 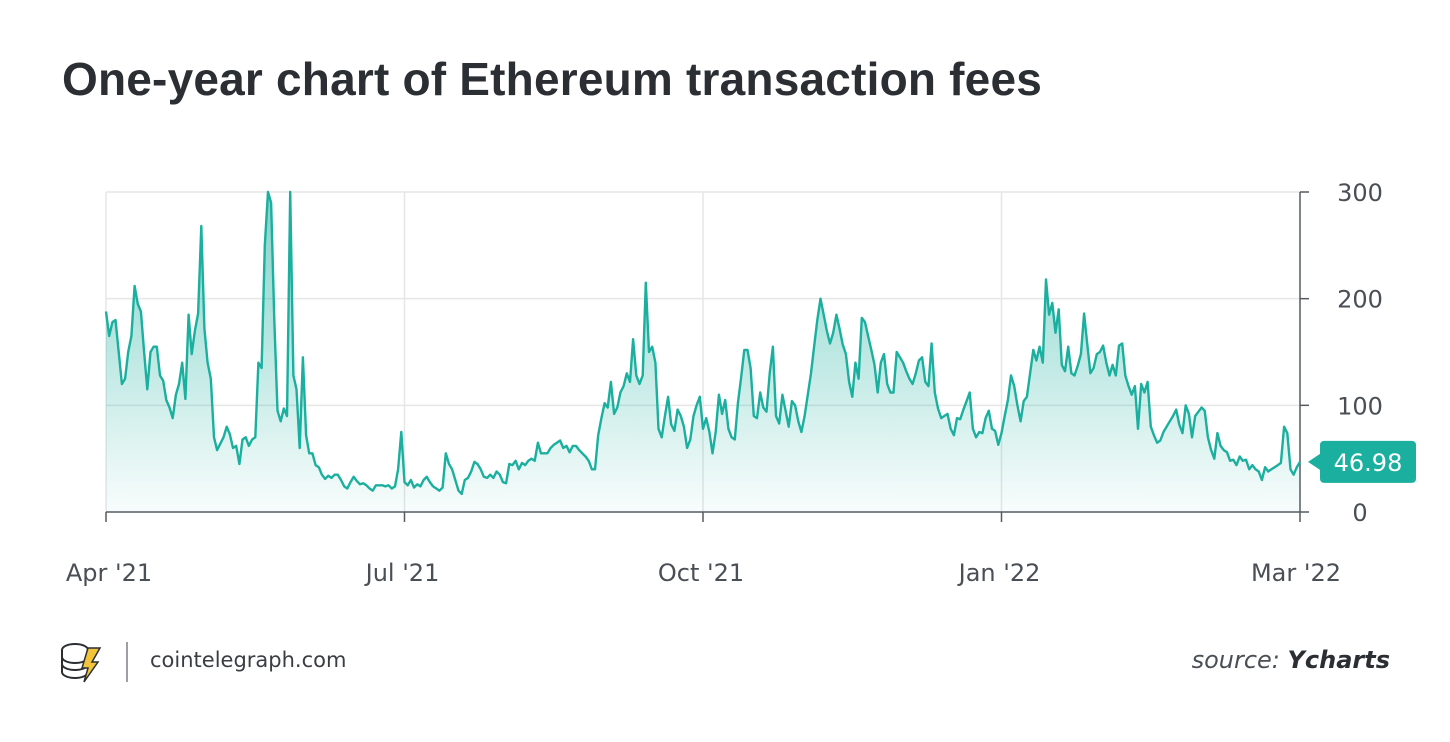 What do you see at coordinates (701, 573) in the screenshot?
I see `x-tick-label: Oct '21` at bounding box center [701, 573].